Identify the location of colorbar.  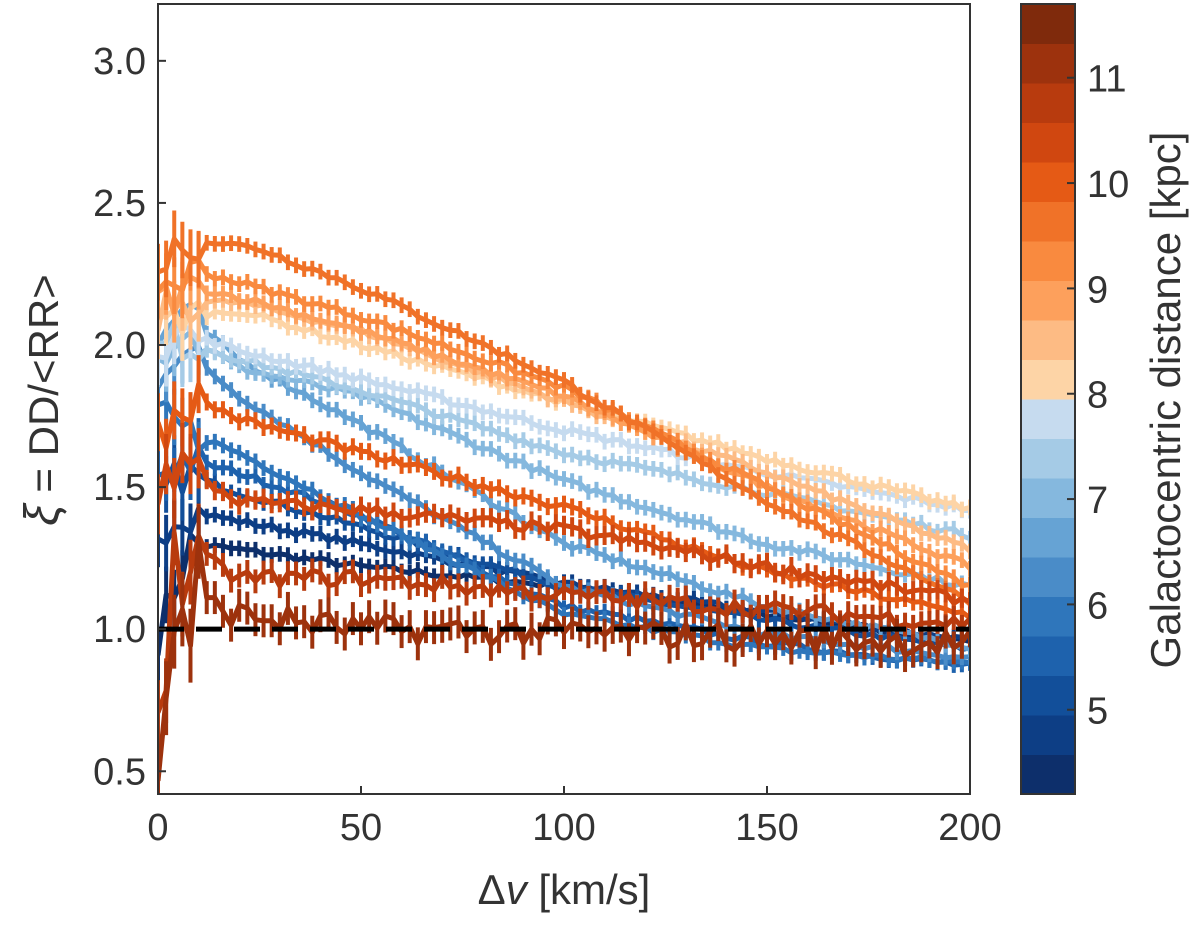
(1048, 399).